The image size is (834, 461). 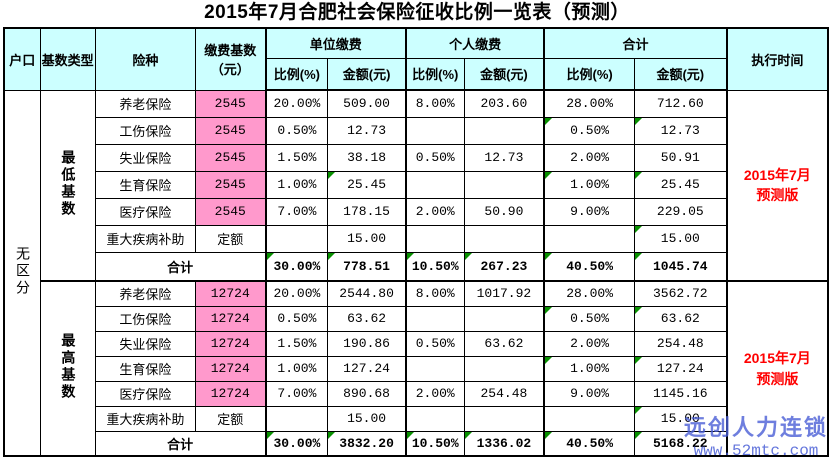 What do you see at coordinates (635, 43) in the screenshot?
I see `col-group-total: 合计` at bounding box center [635, 43].